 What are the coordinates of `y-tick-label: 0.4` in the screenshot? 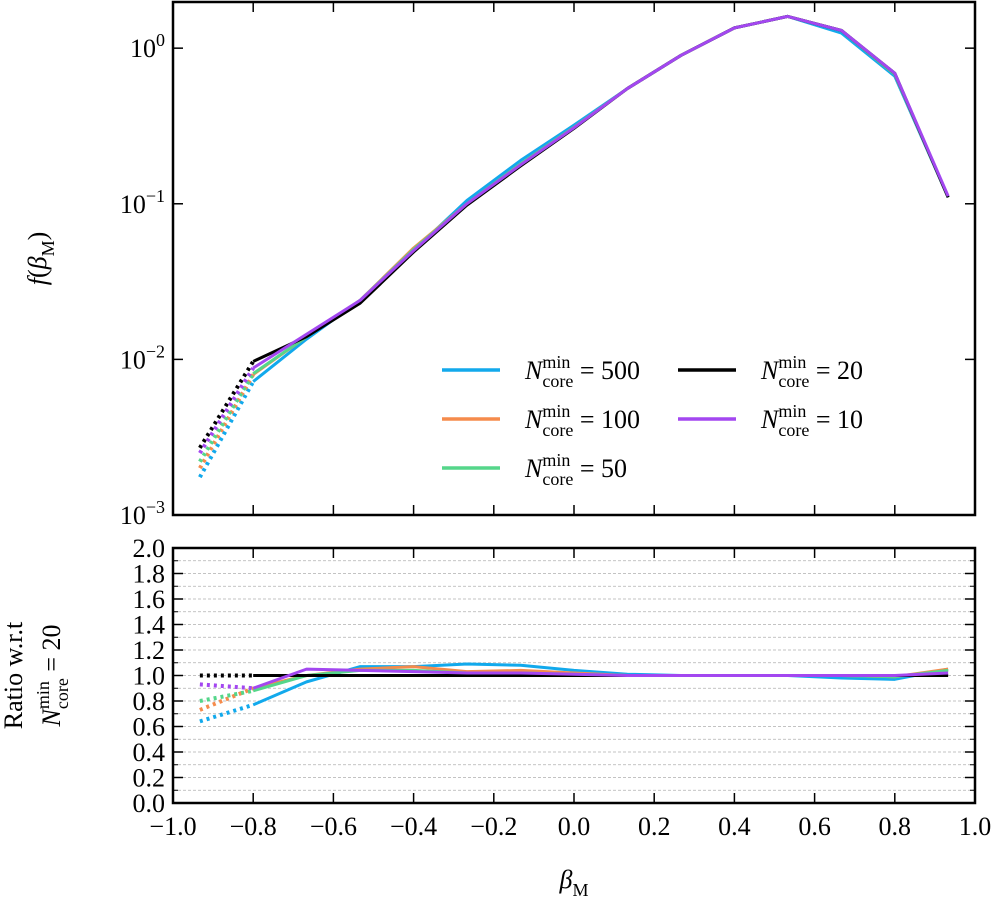 It's located at (149, 752).